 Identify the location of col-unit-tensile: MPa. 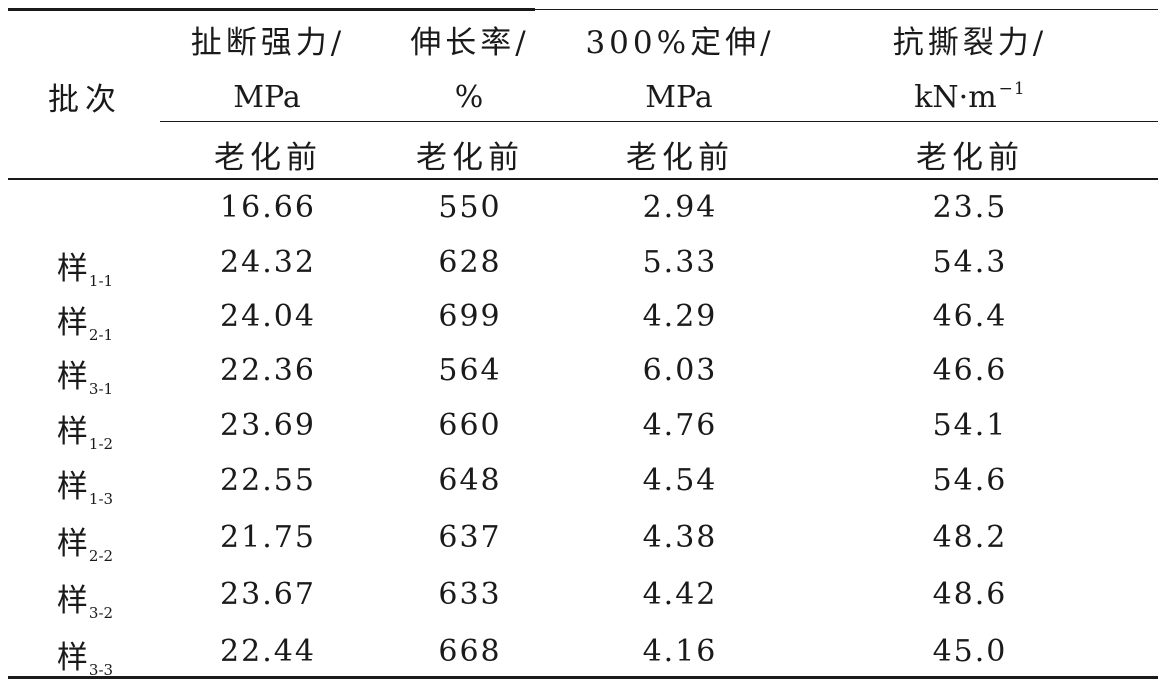
(267, 97).